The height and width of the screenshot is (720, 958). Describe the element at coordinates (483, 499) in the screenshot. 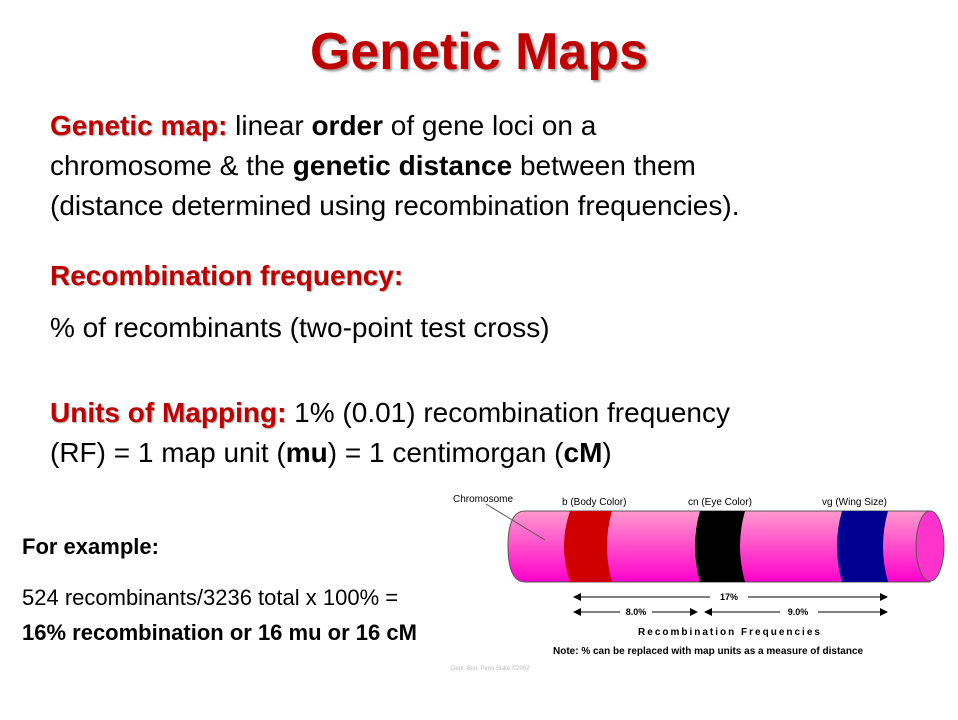

I see `chromosome-label: Chromosome` at that location.